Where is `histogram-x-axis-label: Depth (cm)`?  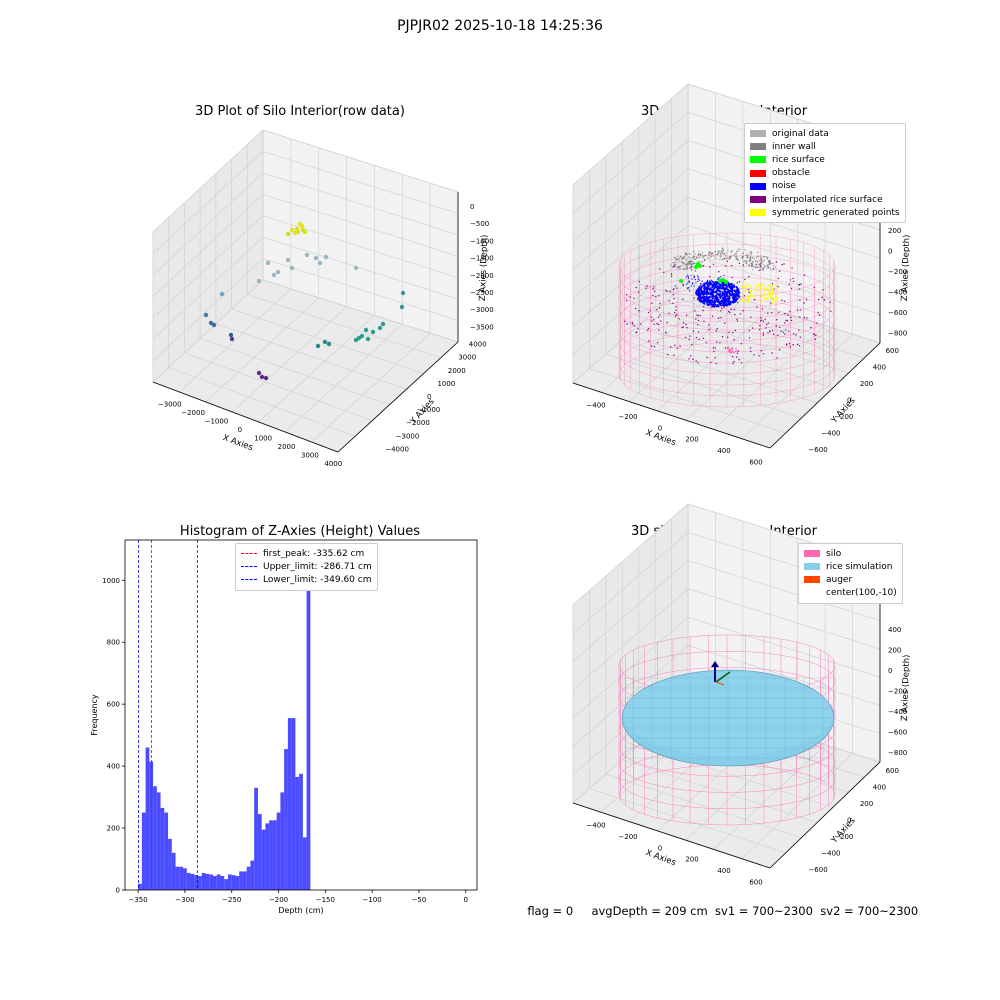
histogram-x-axis-label: Depth (cm) is located at coordinates (300, 910).